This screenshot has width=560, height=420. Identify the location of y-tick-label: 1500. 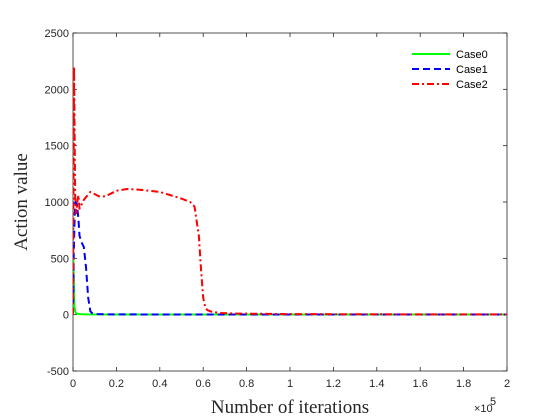
(57, 147).